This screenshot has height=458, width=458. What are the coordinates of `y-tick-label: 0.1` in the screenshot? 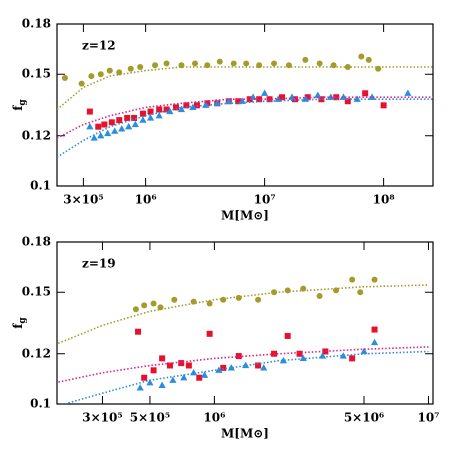 It's located at (40, 404).